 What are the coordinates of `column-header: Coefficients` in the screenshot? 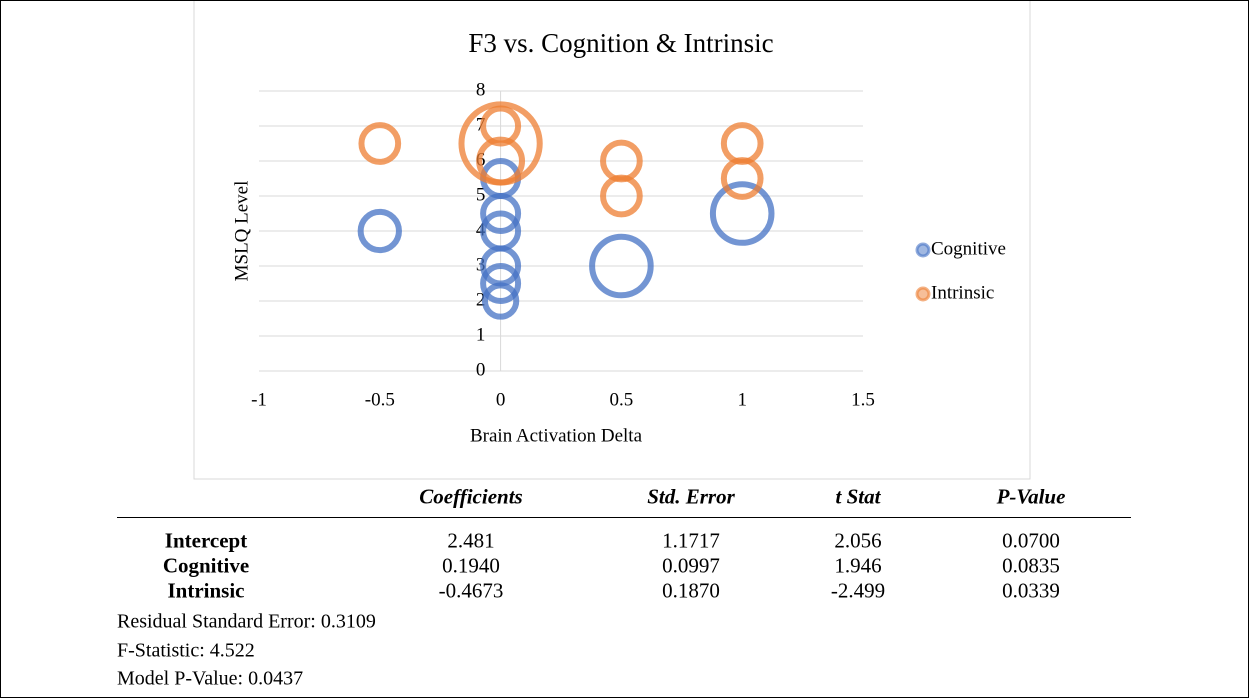 It's located at (471, 496).